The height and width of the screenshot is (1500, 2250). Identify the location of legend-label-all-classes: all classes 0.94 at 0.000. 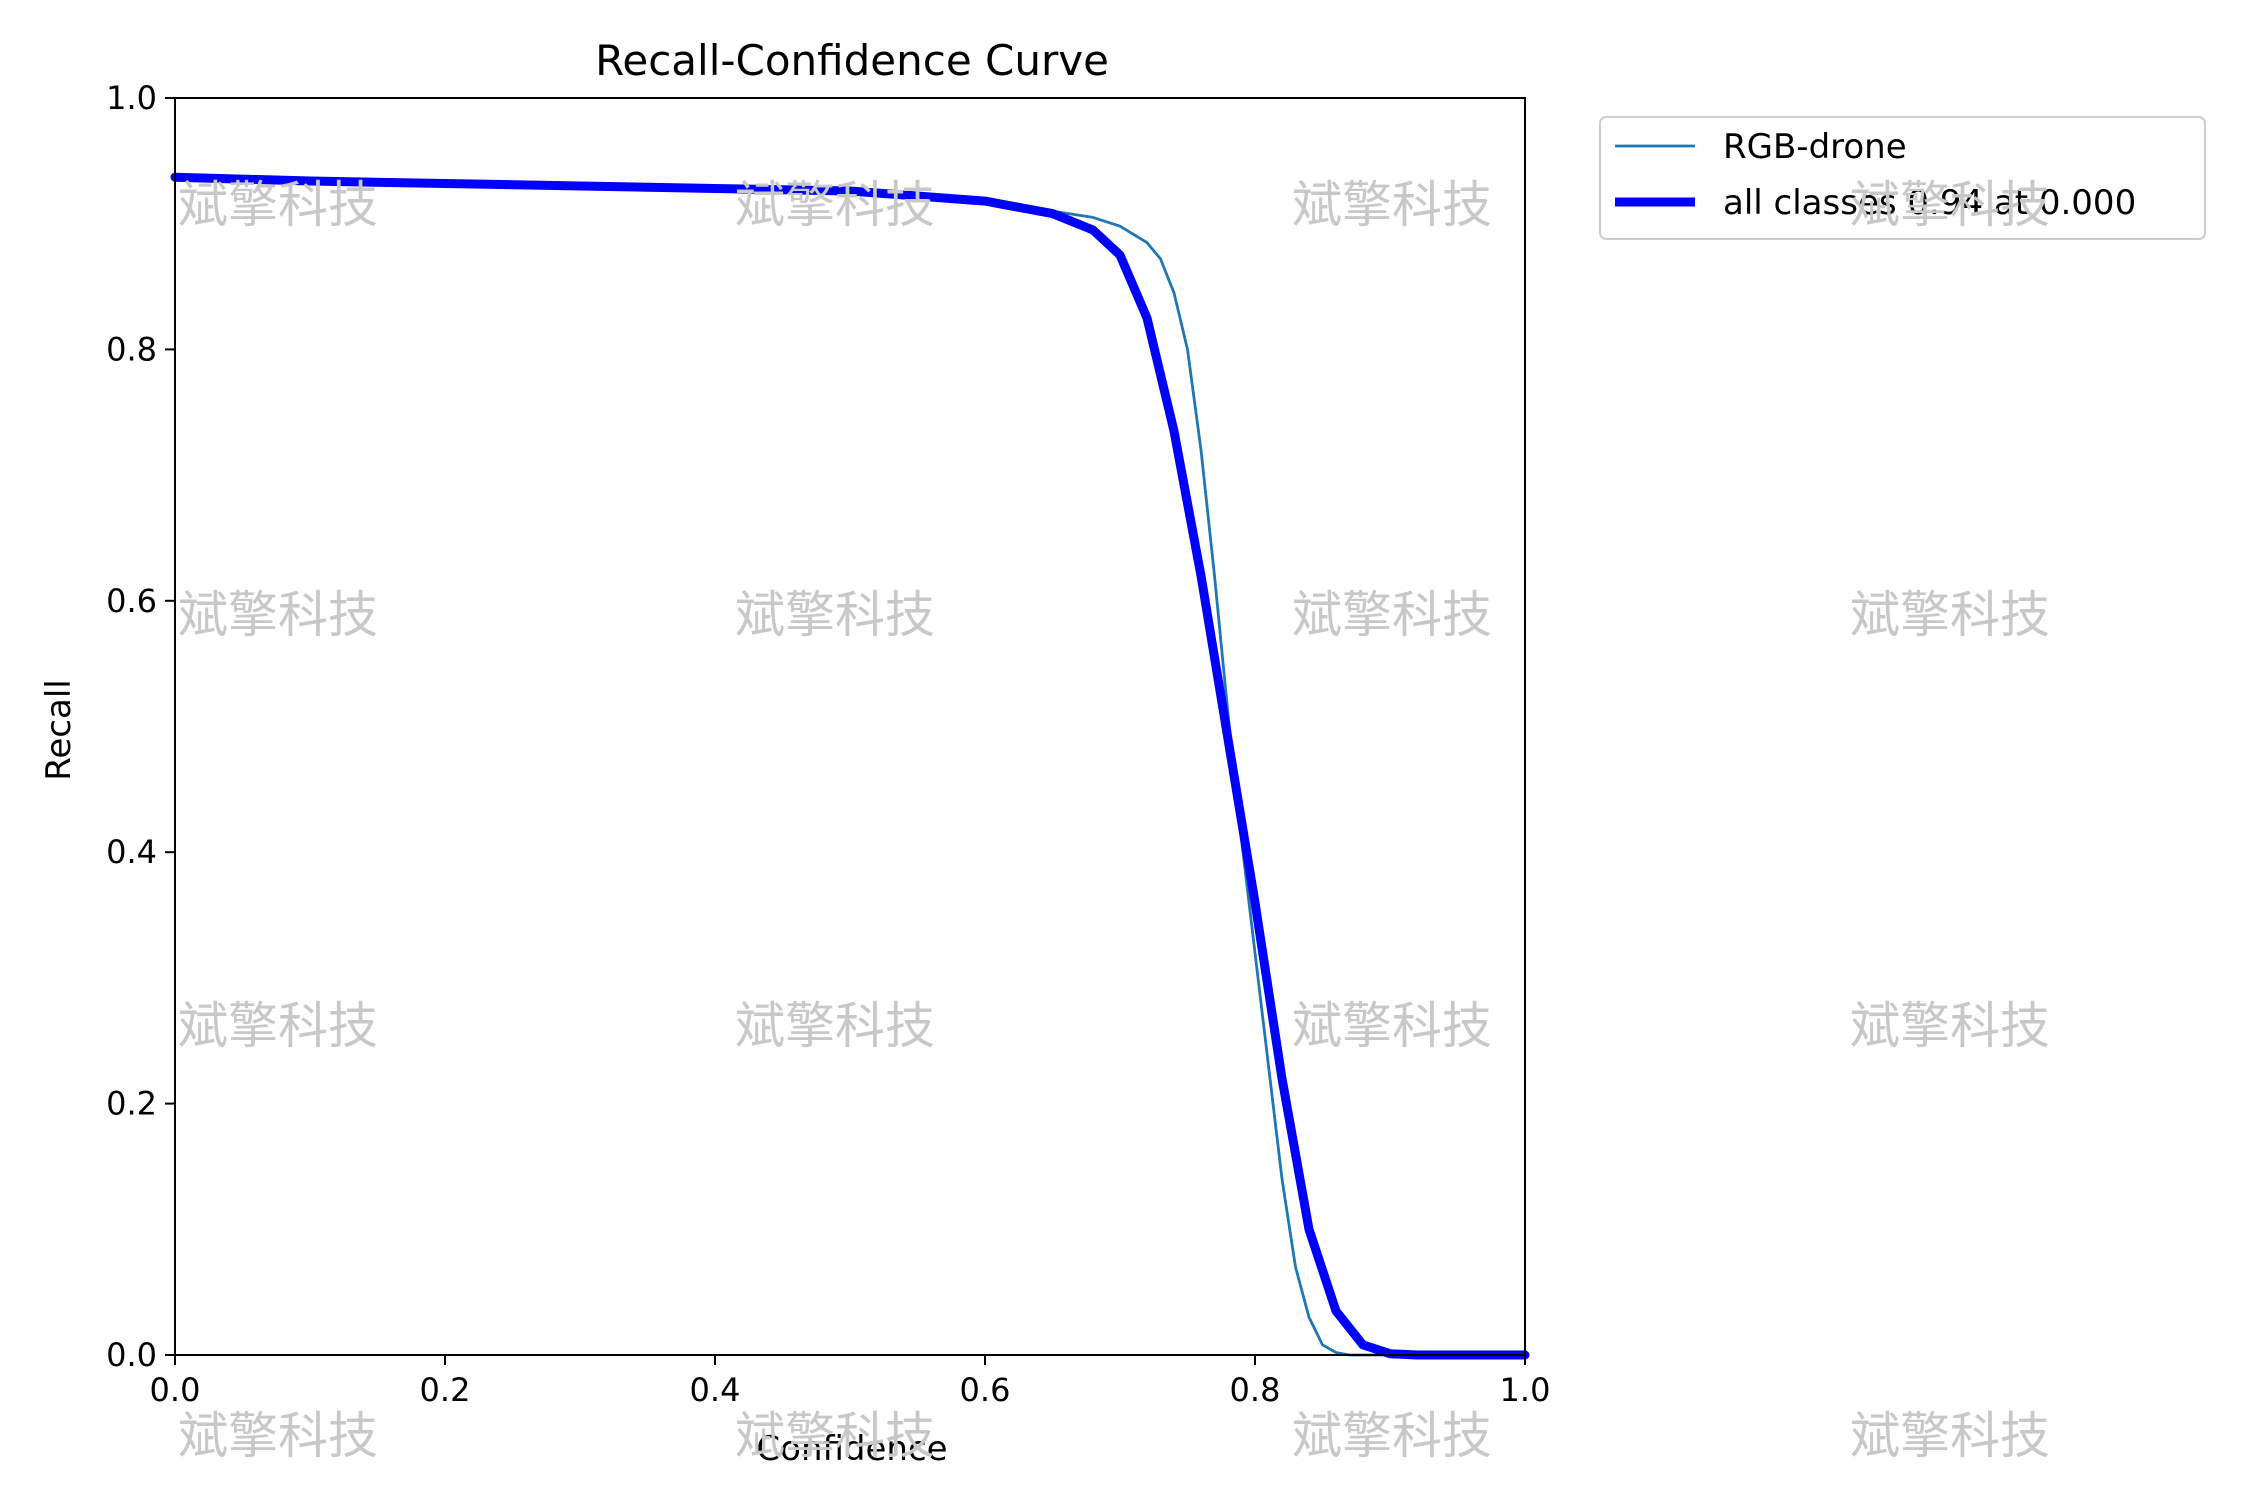
(1929, 203).